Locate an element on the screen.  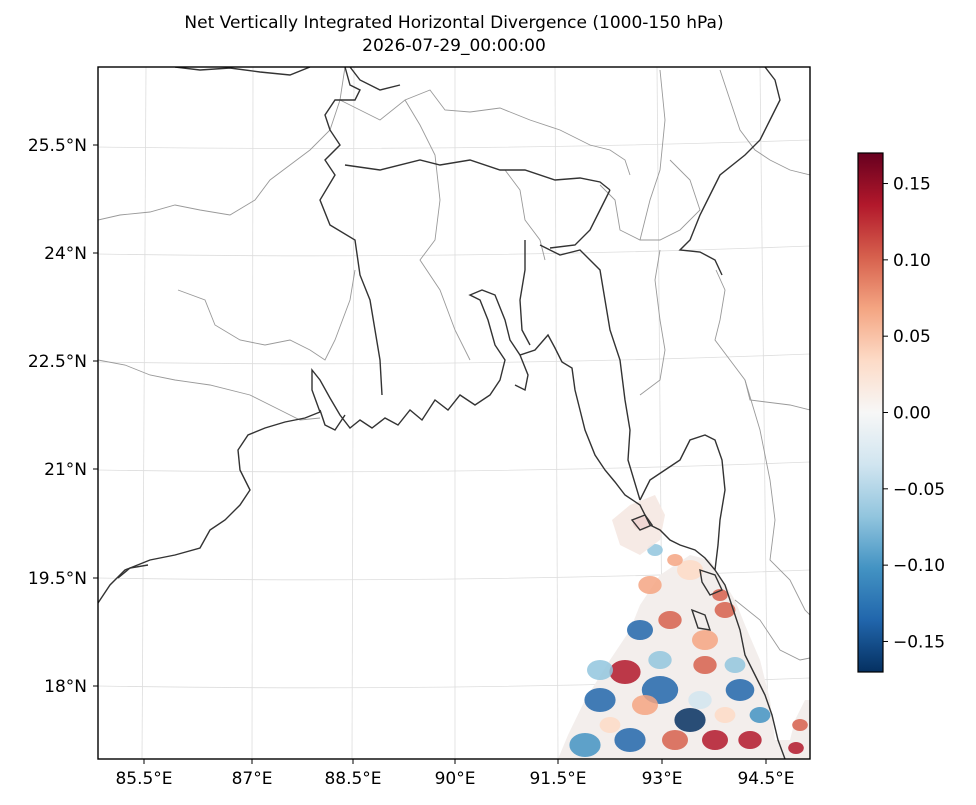
lat-tick-label: 22.5°N is located at coordinates (57, 362).